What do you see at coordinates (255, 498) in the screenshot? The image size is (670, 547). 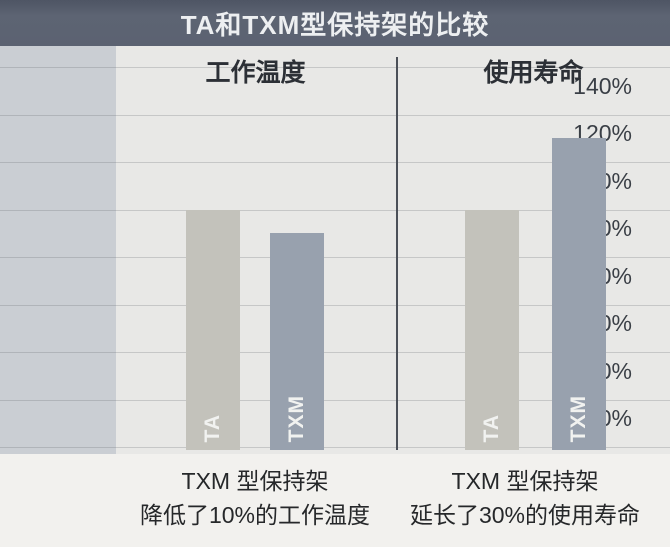 I see `caption-temperature: TXM 型保持架 降低了10%的工作温度` at bounding box center [255, 498].